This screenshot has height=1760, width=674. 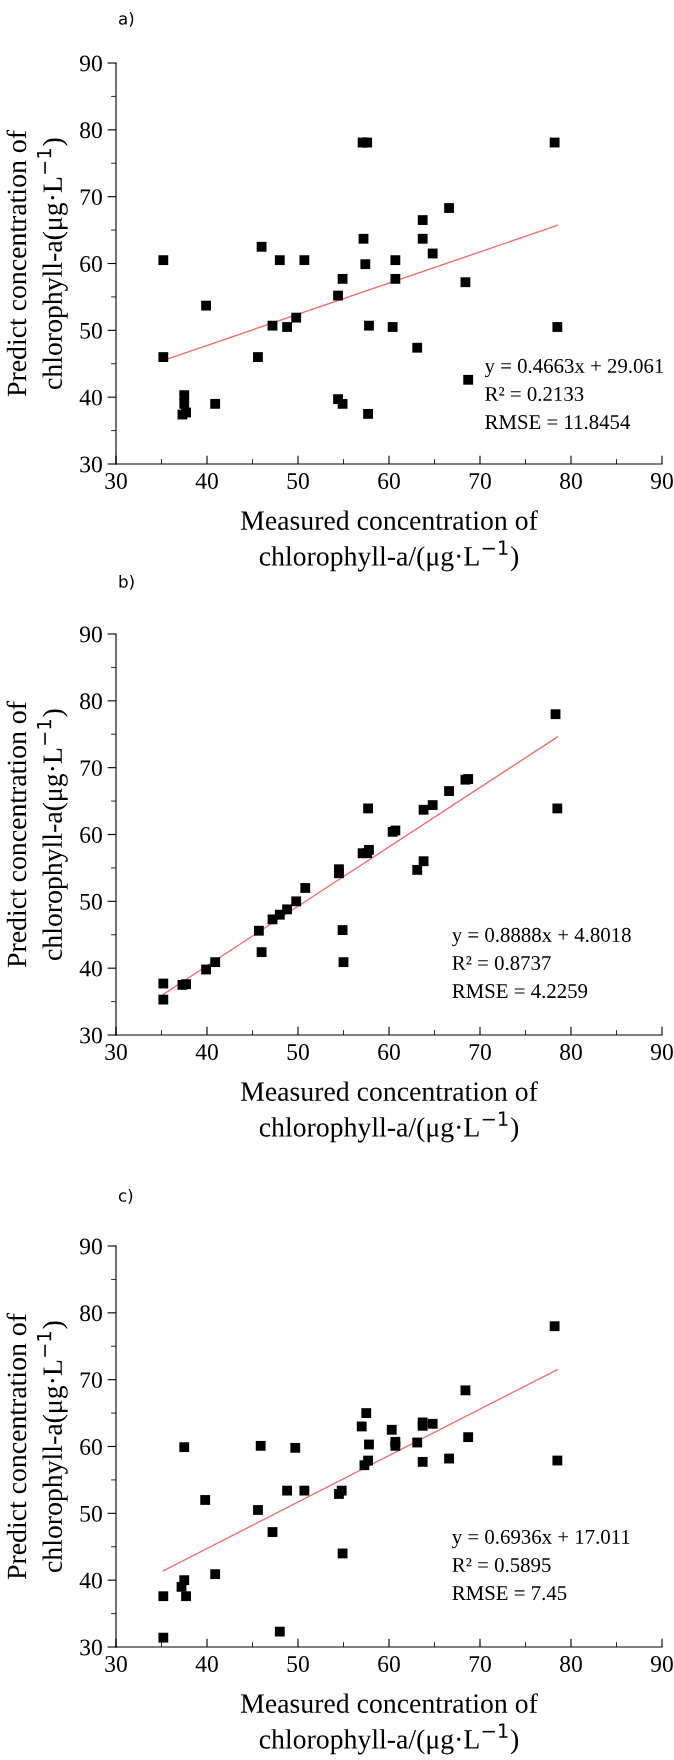 I want to click on annotation: RMSE = 4.2259, so click(x=520, y=991).